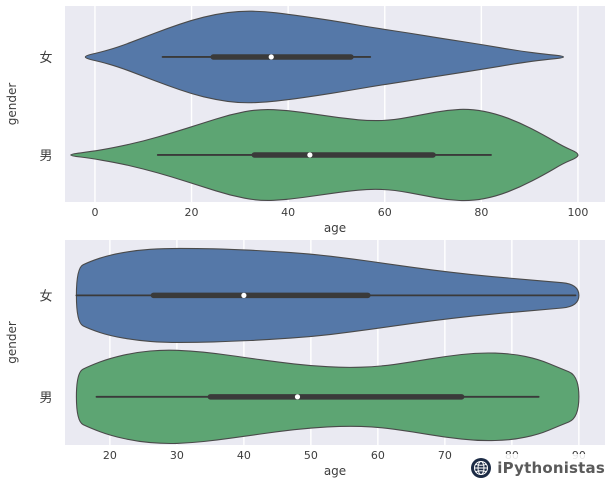 This screenshot has width=612, height=486. I want to click on globe-icon, so click(481, 468).